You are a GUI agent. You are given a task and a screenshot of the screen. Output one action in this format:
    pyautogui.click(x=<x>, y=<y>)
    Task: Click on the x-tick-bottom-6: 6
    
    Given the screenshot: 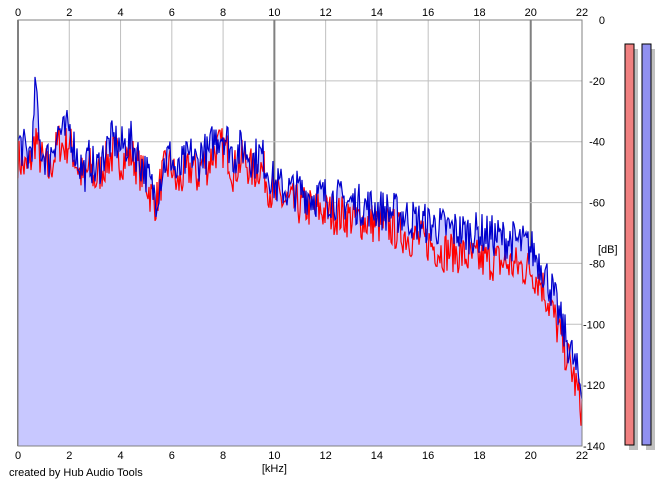 What is the action you would take?
    pyautogui.click(x=172, y=456)
    